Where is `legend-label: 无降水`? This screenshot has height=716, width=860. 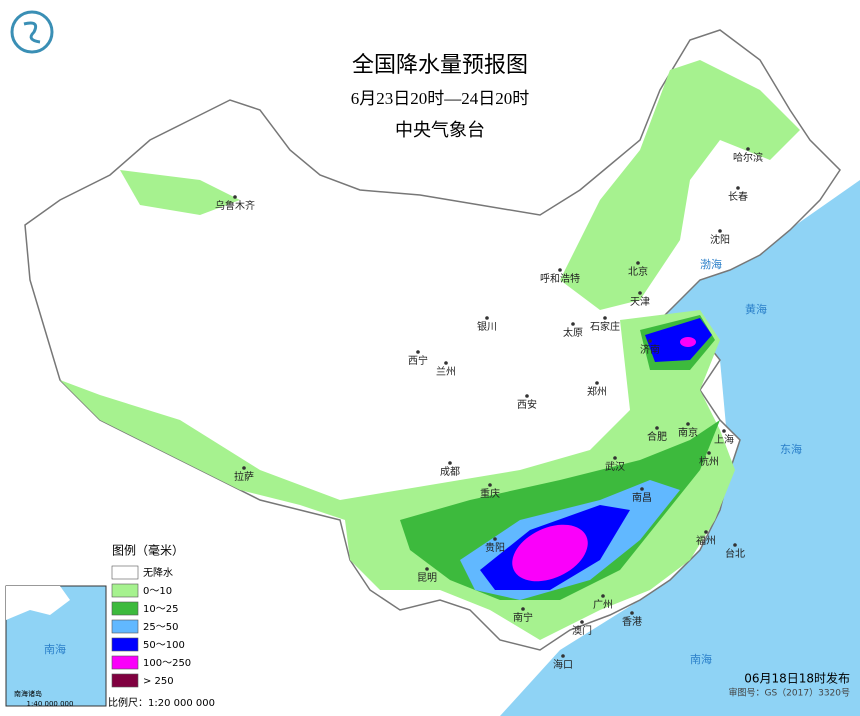
legend-label: 无降水 is located at coordinates (158, 572).